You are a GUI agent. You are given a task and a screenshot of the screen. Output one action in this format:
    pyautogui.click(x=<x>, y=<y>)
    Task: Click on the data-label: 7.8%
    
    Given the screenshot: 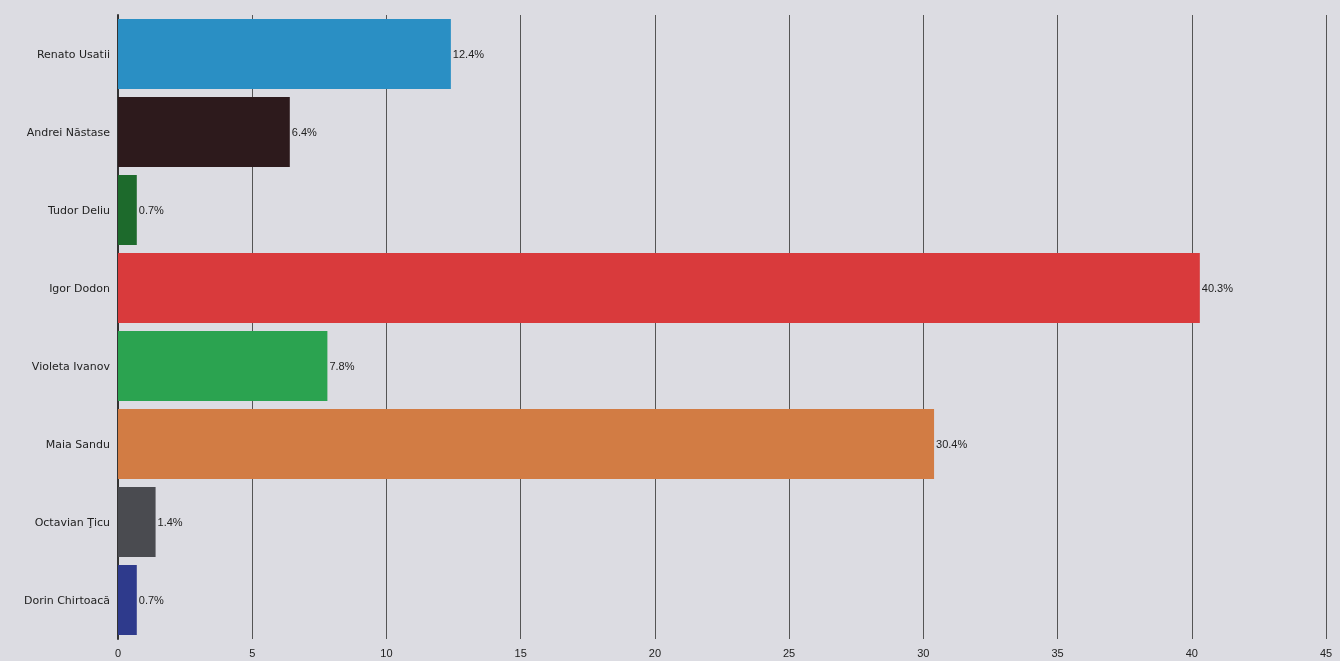 What is the action you would take?
    pyautogui.click(x=342, y=366)
    